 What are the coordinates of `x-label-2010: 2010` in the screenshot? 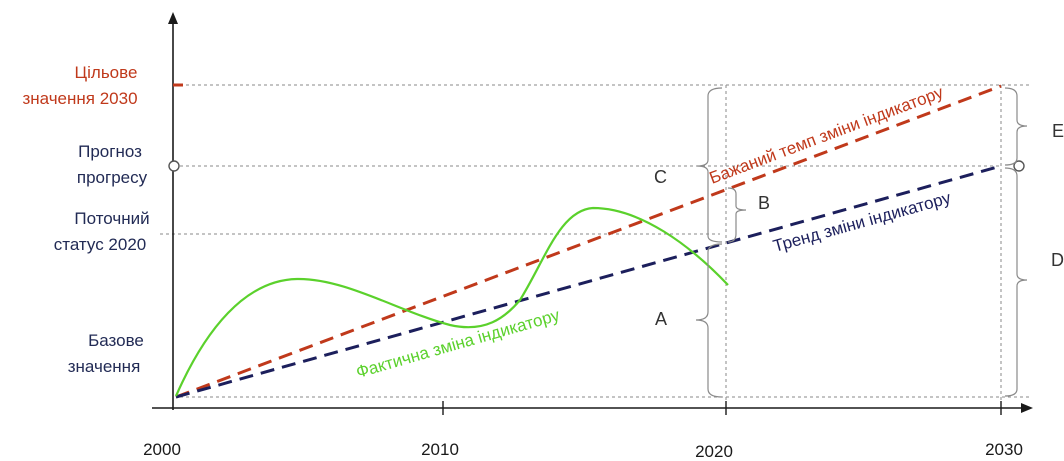 It's located at (440, 449).